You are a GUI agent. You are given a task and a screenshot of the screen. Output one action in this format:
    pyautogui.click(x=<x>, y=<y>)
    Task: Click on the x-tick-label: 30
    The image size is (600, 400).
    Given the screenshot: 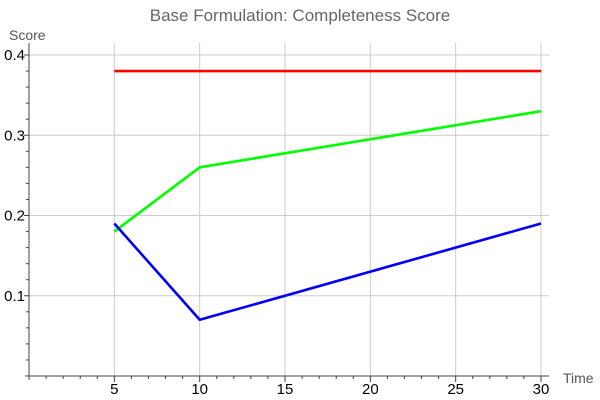 What is the action you would take?
    pyautogui.click(x=541, y=389)
    